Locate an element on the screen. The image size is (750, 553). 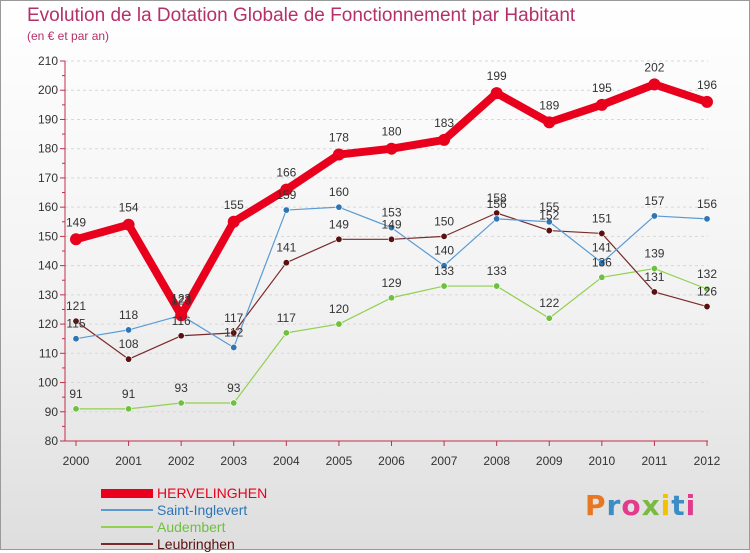
data-label: 126 is located at coordinates (707, 292).